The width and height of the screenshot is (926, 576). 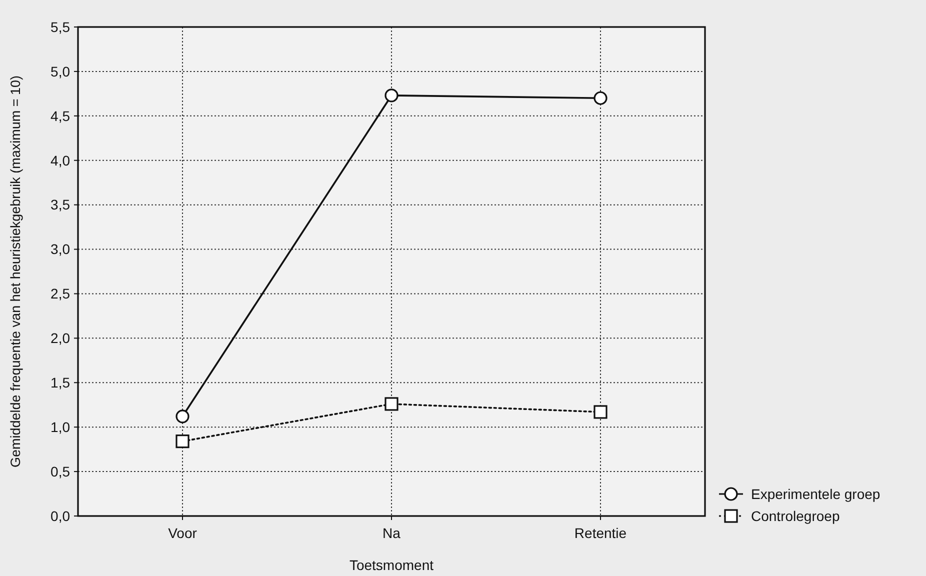 What do you see at coordinates (60, 160) in the screenshot?
I see `y-tick-label: 4,0` at bounding box center [60, 160].